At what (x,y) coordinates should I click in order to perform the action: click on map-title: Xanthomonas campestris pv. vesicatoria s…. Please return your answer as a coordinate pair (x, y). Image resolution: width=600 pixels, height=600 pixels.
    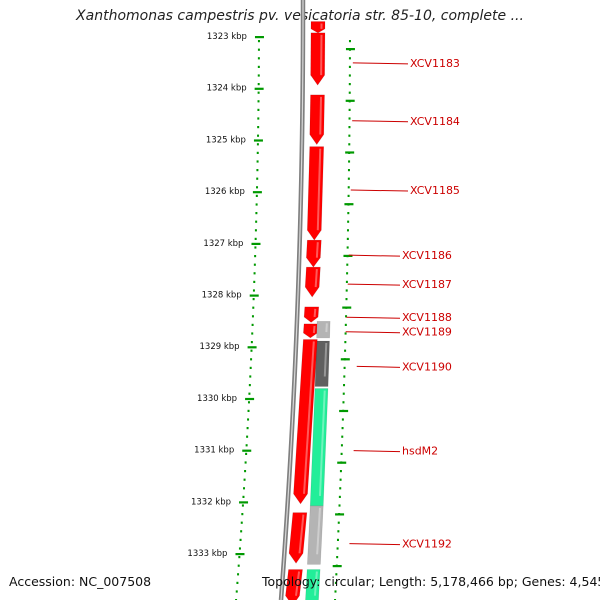
    Looking at the image, I should click on (300, 16).